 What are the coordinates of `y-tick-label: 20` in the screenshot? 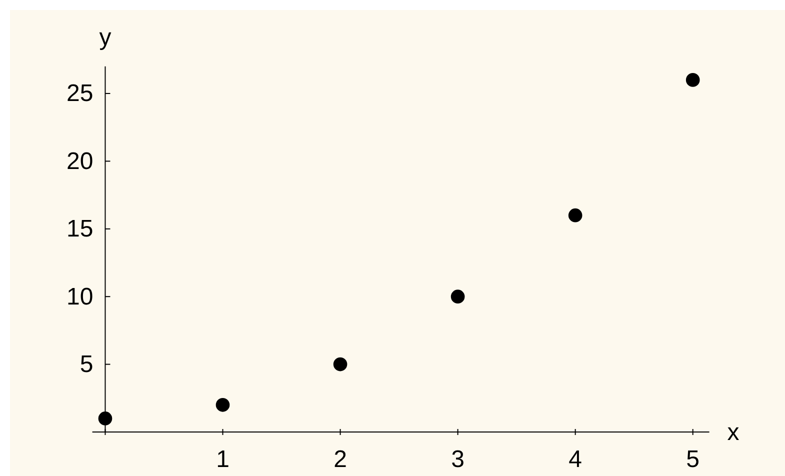 It's located at (80, 161).